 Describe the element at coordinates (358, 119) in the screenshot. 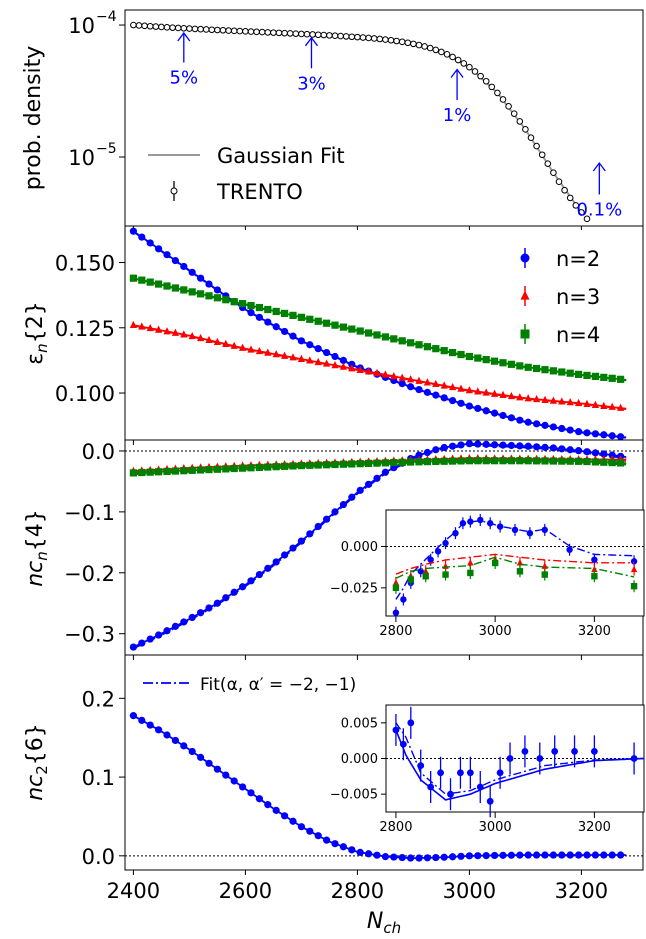

I see `gaussian-fit-line` at that location.